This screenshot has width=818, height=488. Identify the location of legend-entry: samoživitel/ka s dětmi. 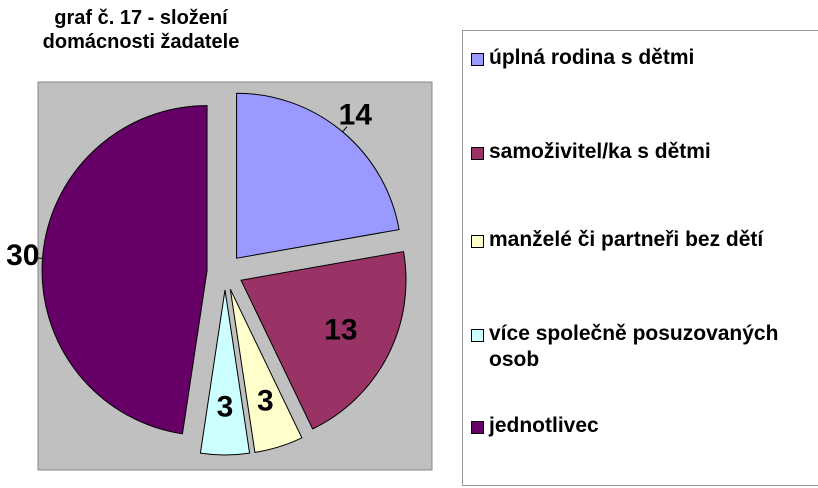
(644, 152).